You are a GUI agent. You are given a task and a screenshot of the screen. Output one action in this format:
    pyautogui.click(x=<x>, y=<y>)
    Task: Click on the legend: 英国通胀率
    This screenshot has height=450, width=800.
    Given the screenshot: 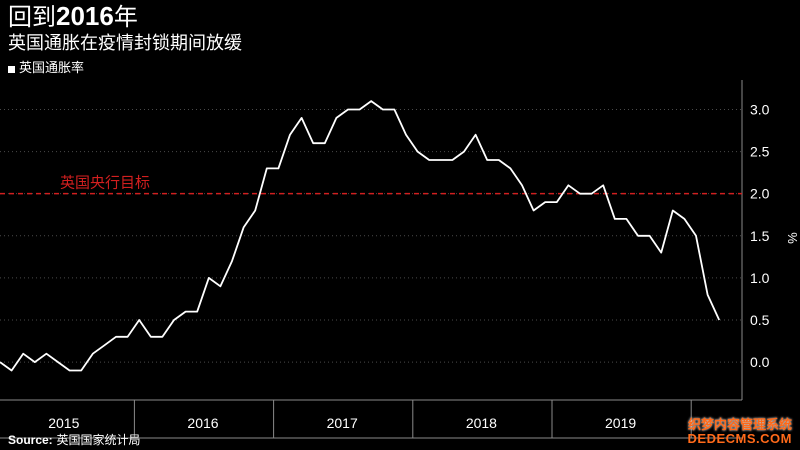 What is the action you would take?
    pyautogui.click(x=46, y=69)
    